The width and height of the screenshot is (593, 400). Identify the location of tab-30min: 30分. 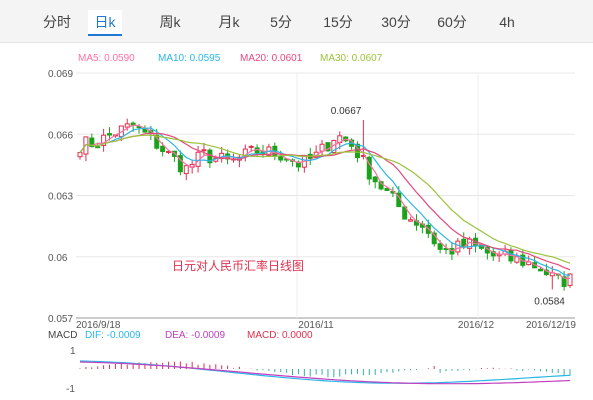
(396, 22).